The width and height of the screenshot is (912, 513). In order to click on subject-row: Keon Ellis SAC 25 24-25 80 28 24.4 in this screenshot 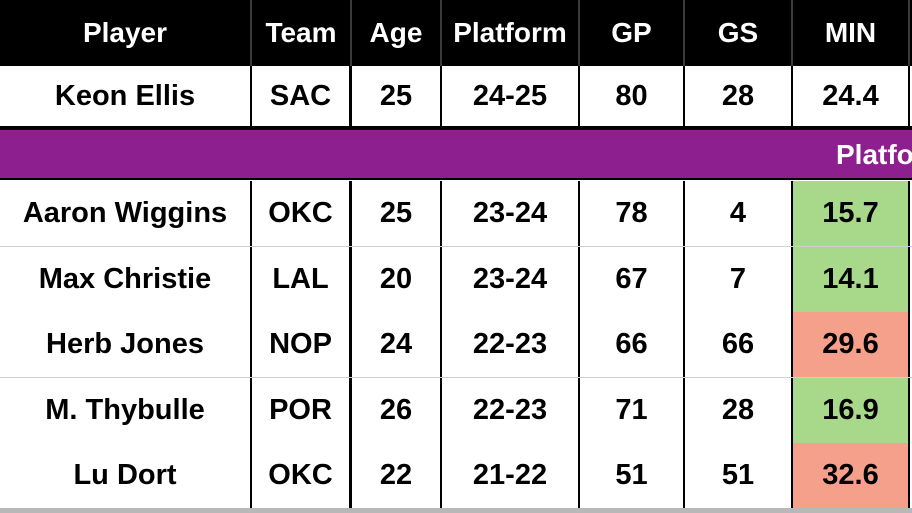, I will do `click(456, 97)`.